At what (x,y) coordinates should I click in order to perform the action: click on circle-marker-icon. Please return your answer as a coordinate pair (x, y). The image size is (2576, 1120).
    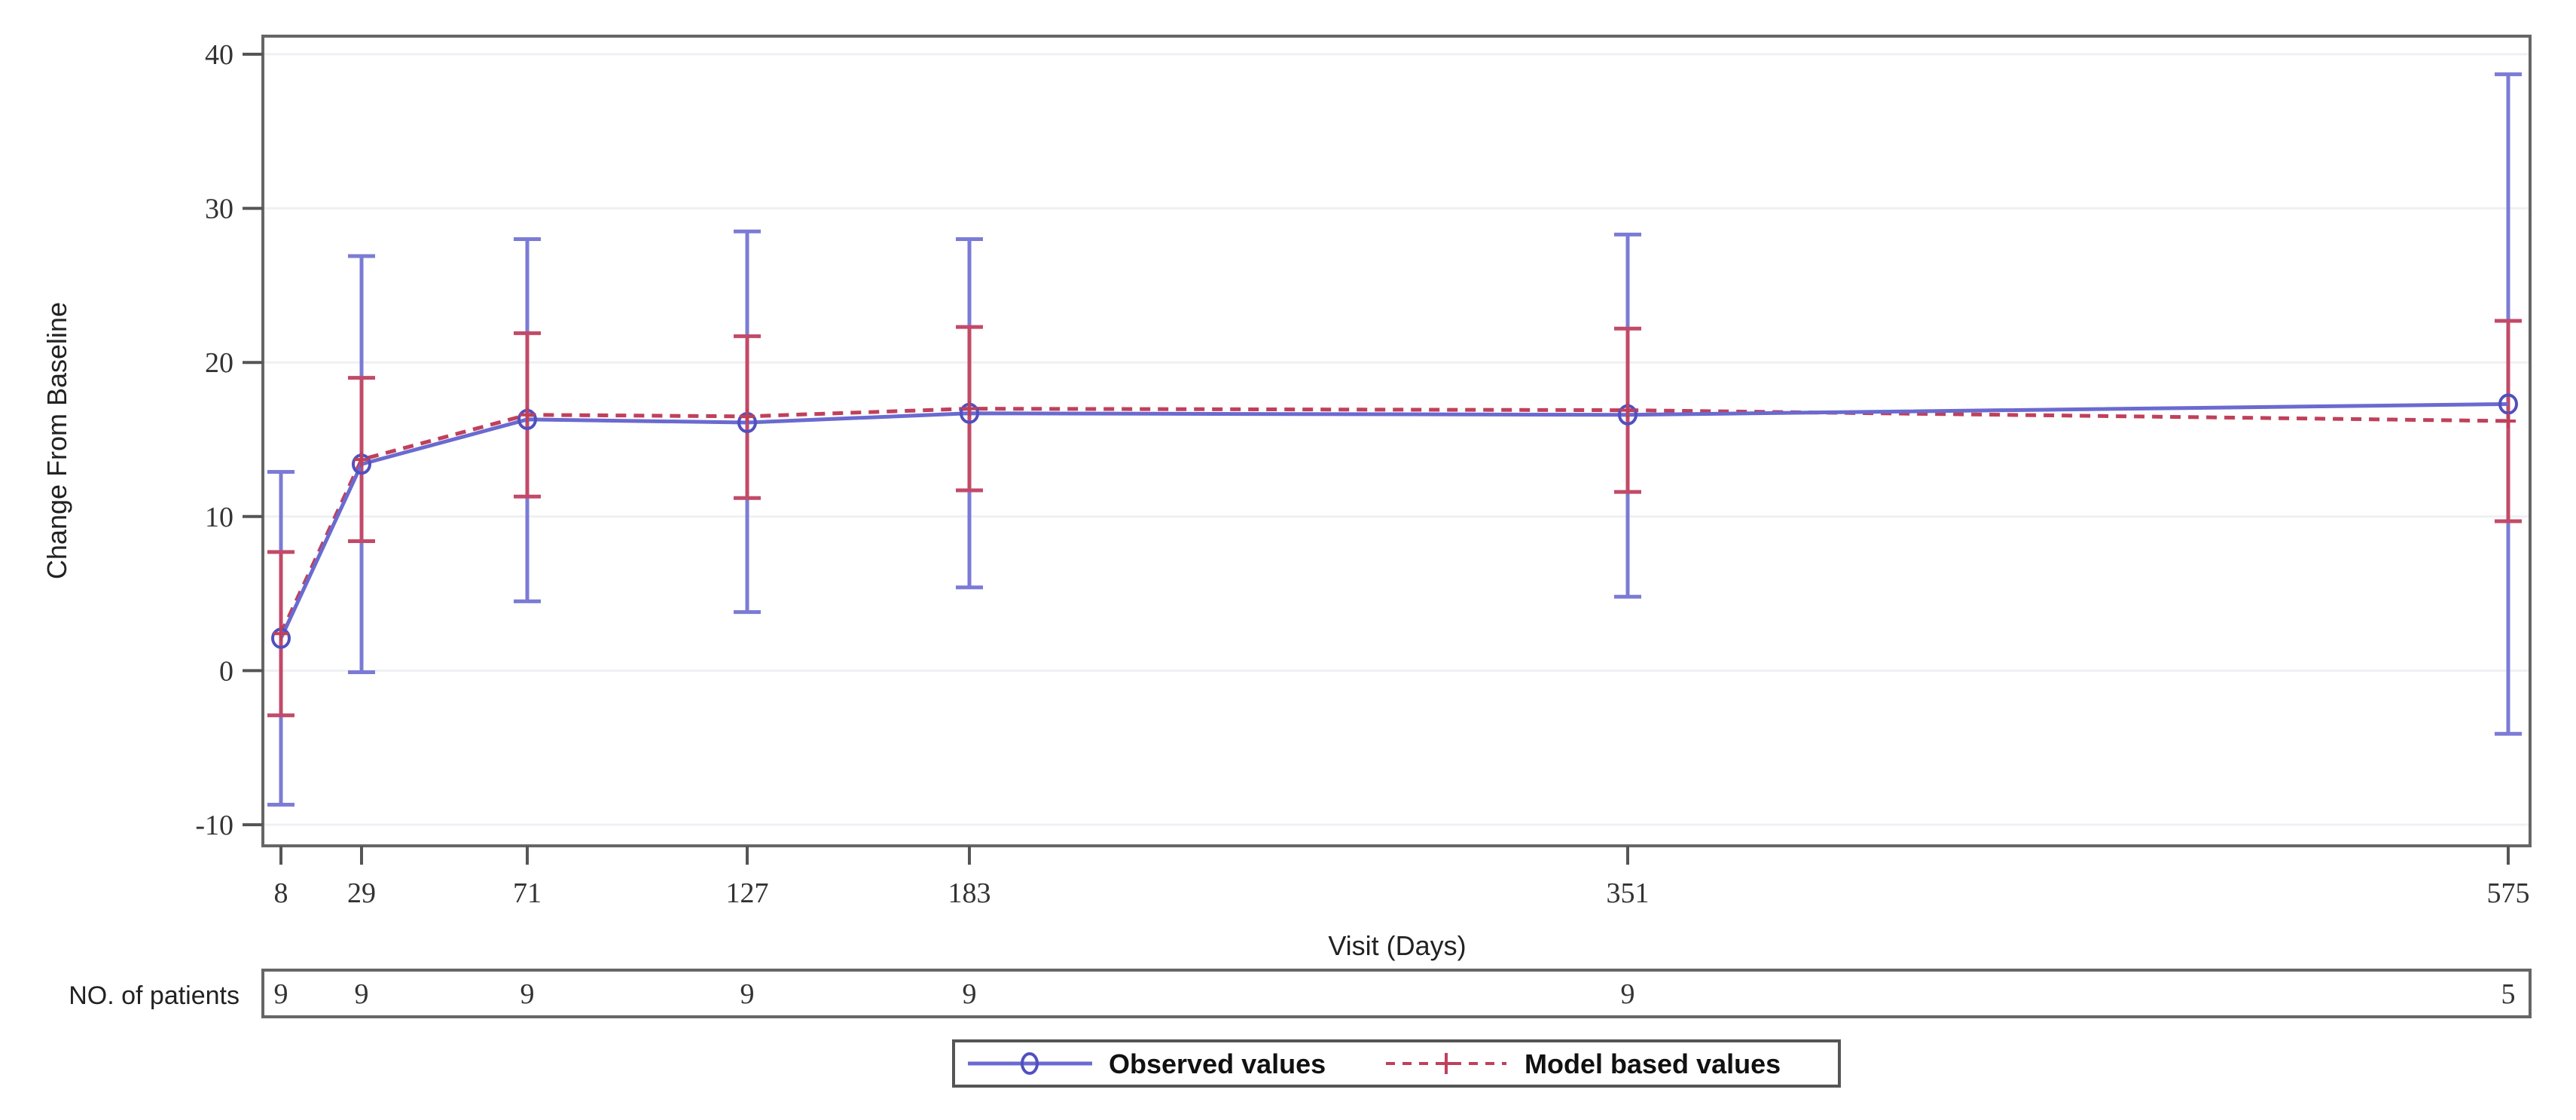
    Looking at the image, I should click on (1030, 1063).